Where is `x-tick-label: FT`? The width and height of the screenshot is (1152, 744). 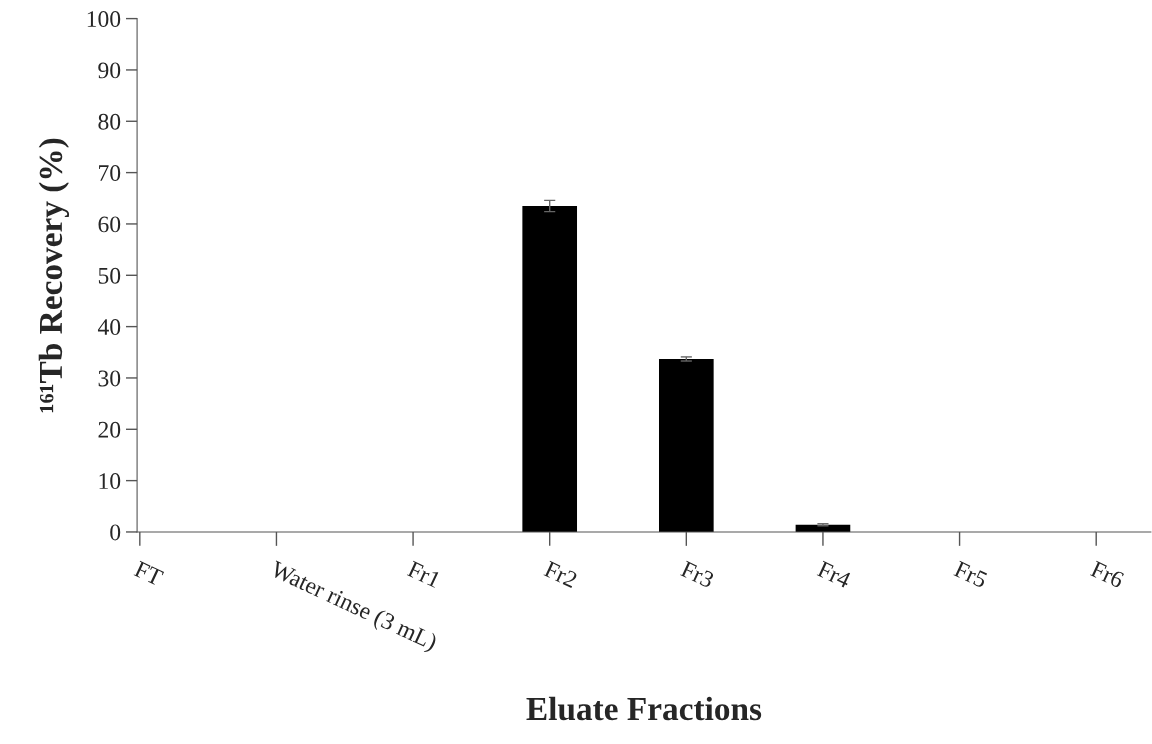 x-tick-label: FT is located at coordinates (149, 573).